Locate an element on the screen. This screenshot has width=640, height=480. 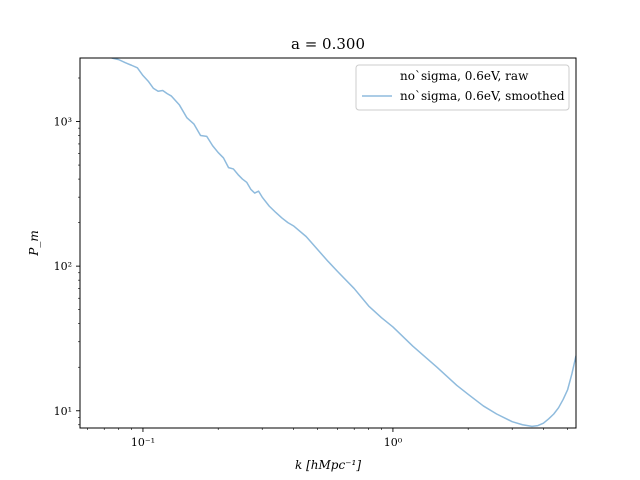
x-tick-label: 10⁻¹ is located at coordinates (143, 442).